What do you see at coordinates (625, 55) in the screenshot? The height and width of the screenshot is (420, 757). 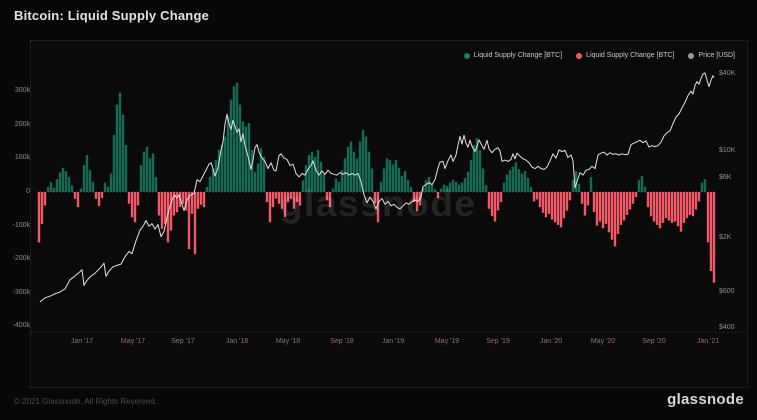 I see `legend-item-liquid-supply-decrease: Liquid Supply Change [BTC]` at bounding box center [625, 55].